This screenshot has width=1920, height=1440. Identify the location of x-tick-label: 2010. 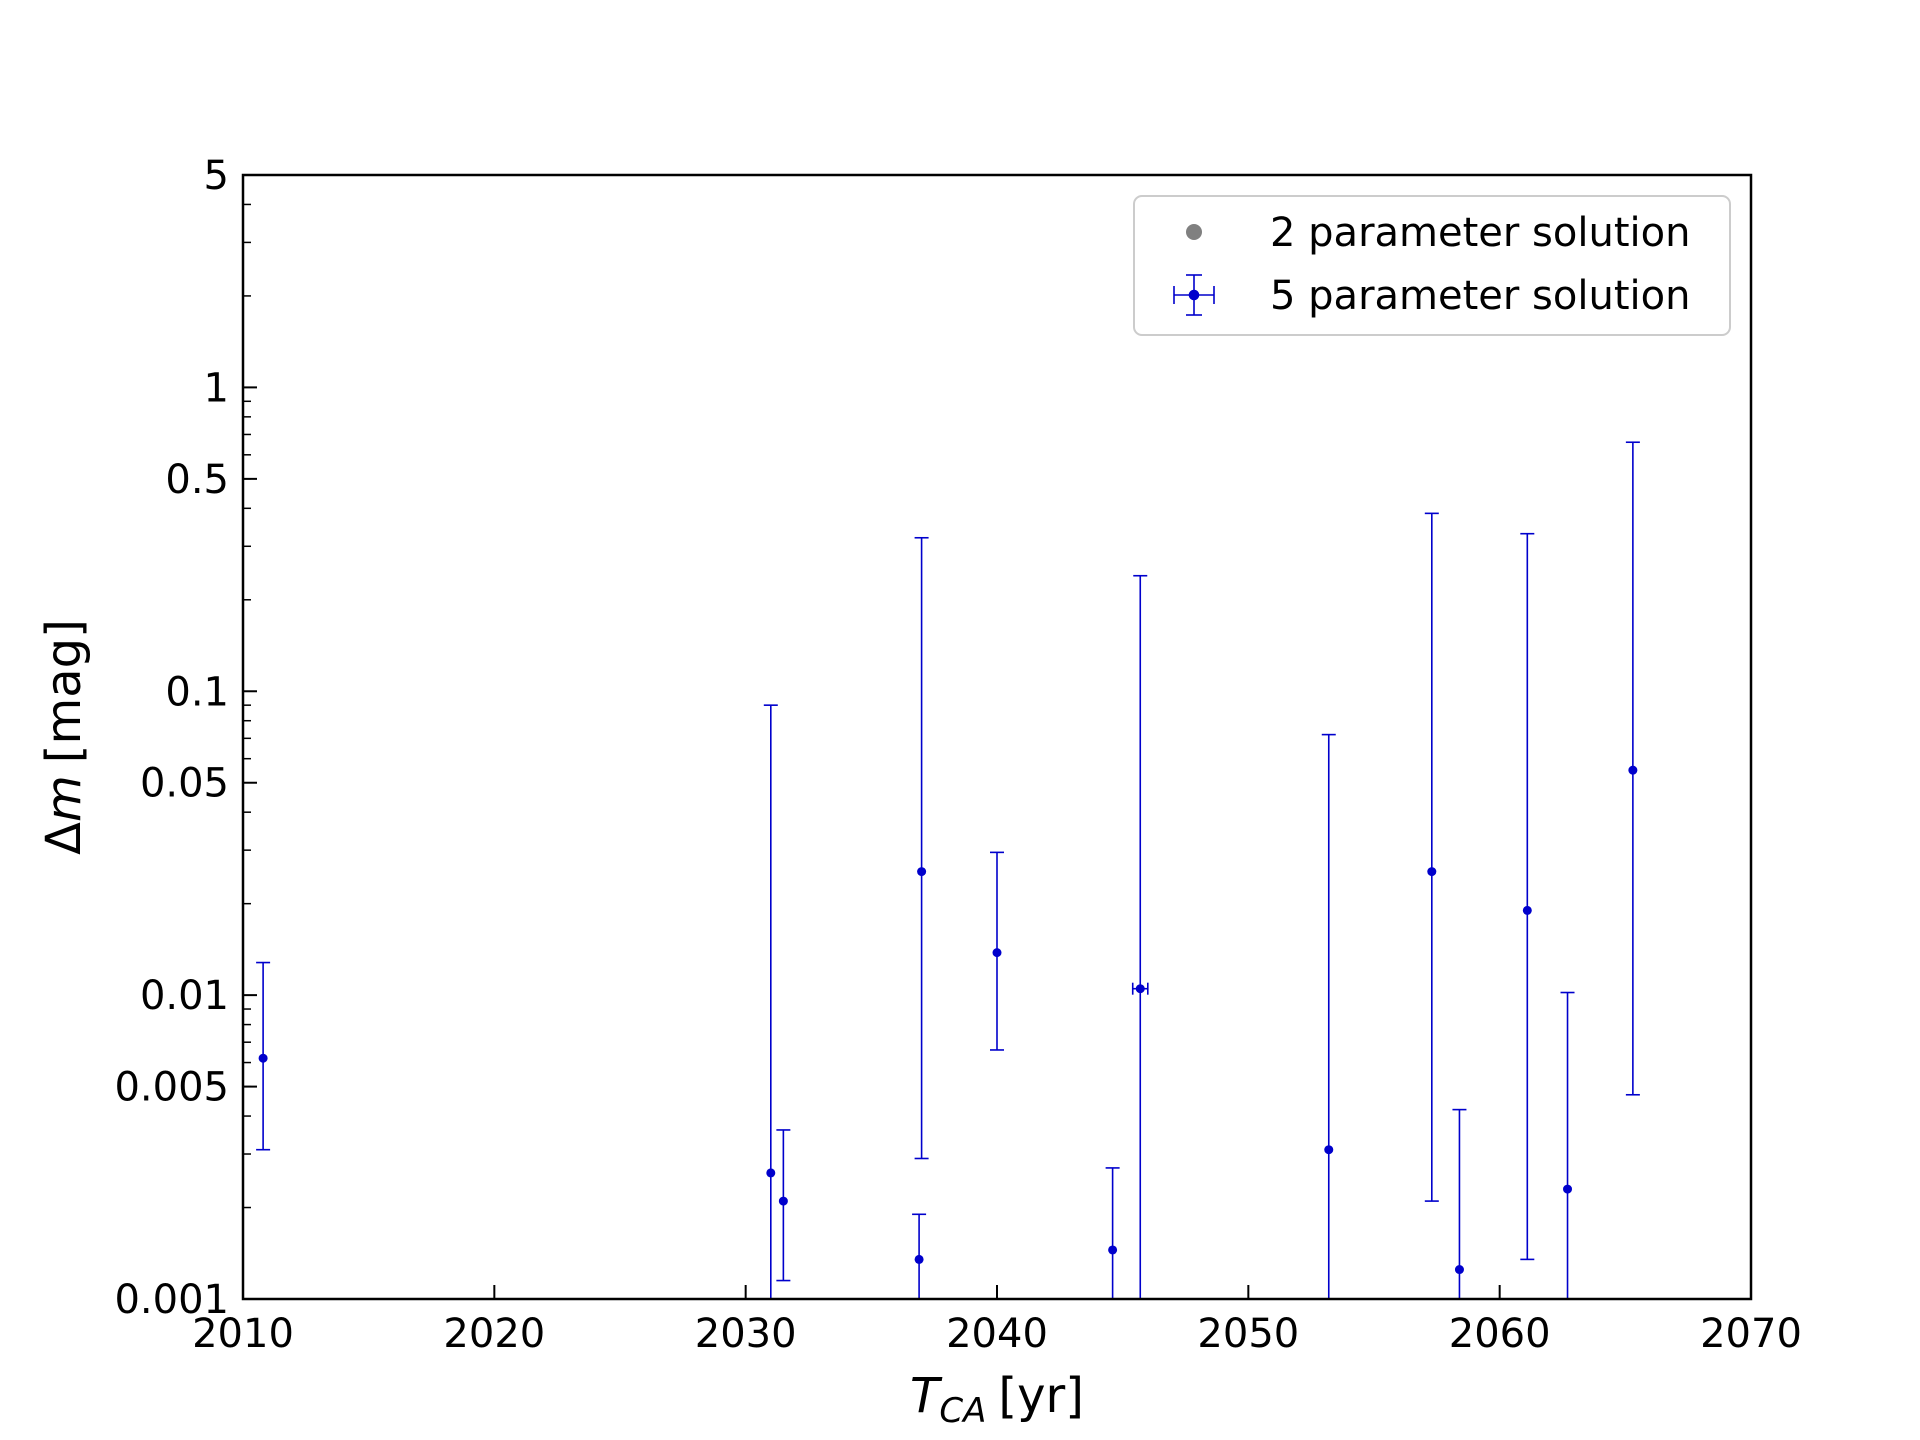
(243, 1334).